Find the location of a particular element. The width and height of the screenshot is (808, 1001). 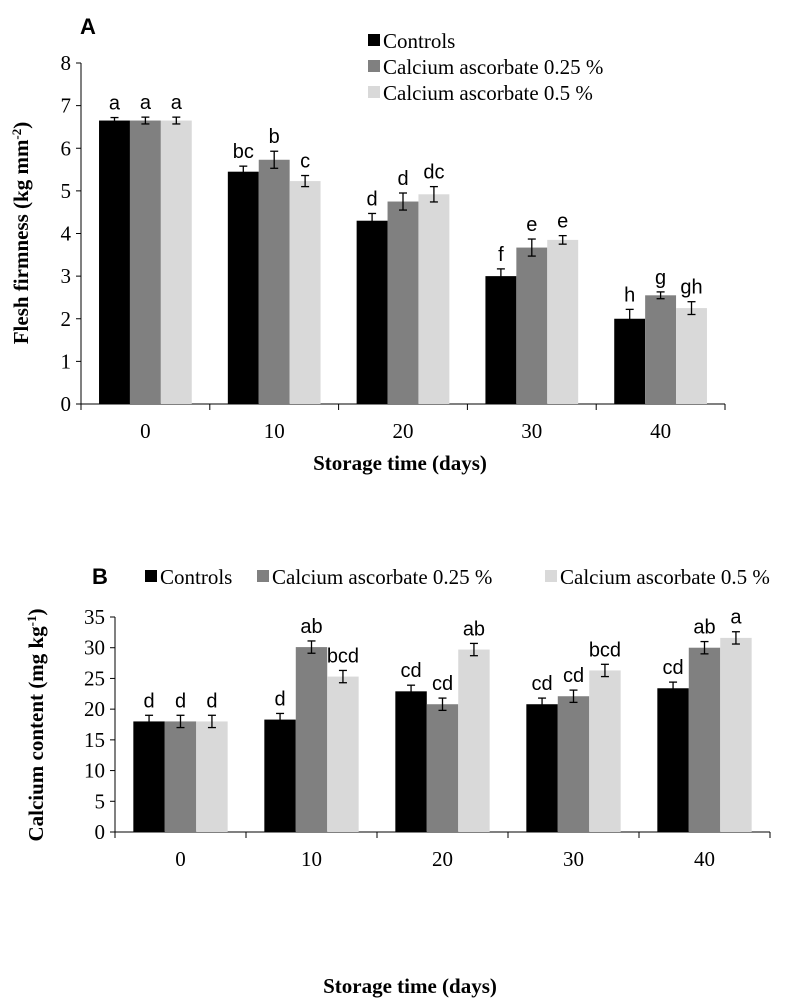

panel-b-y-tick-label: 10 is located at coordinates (94, 771).